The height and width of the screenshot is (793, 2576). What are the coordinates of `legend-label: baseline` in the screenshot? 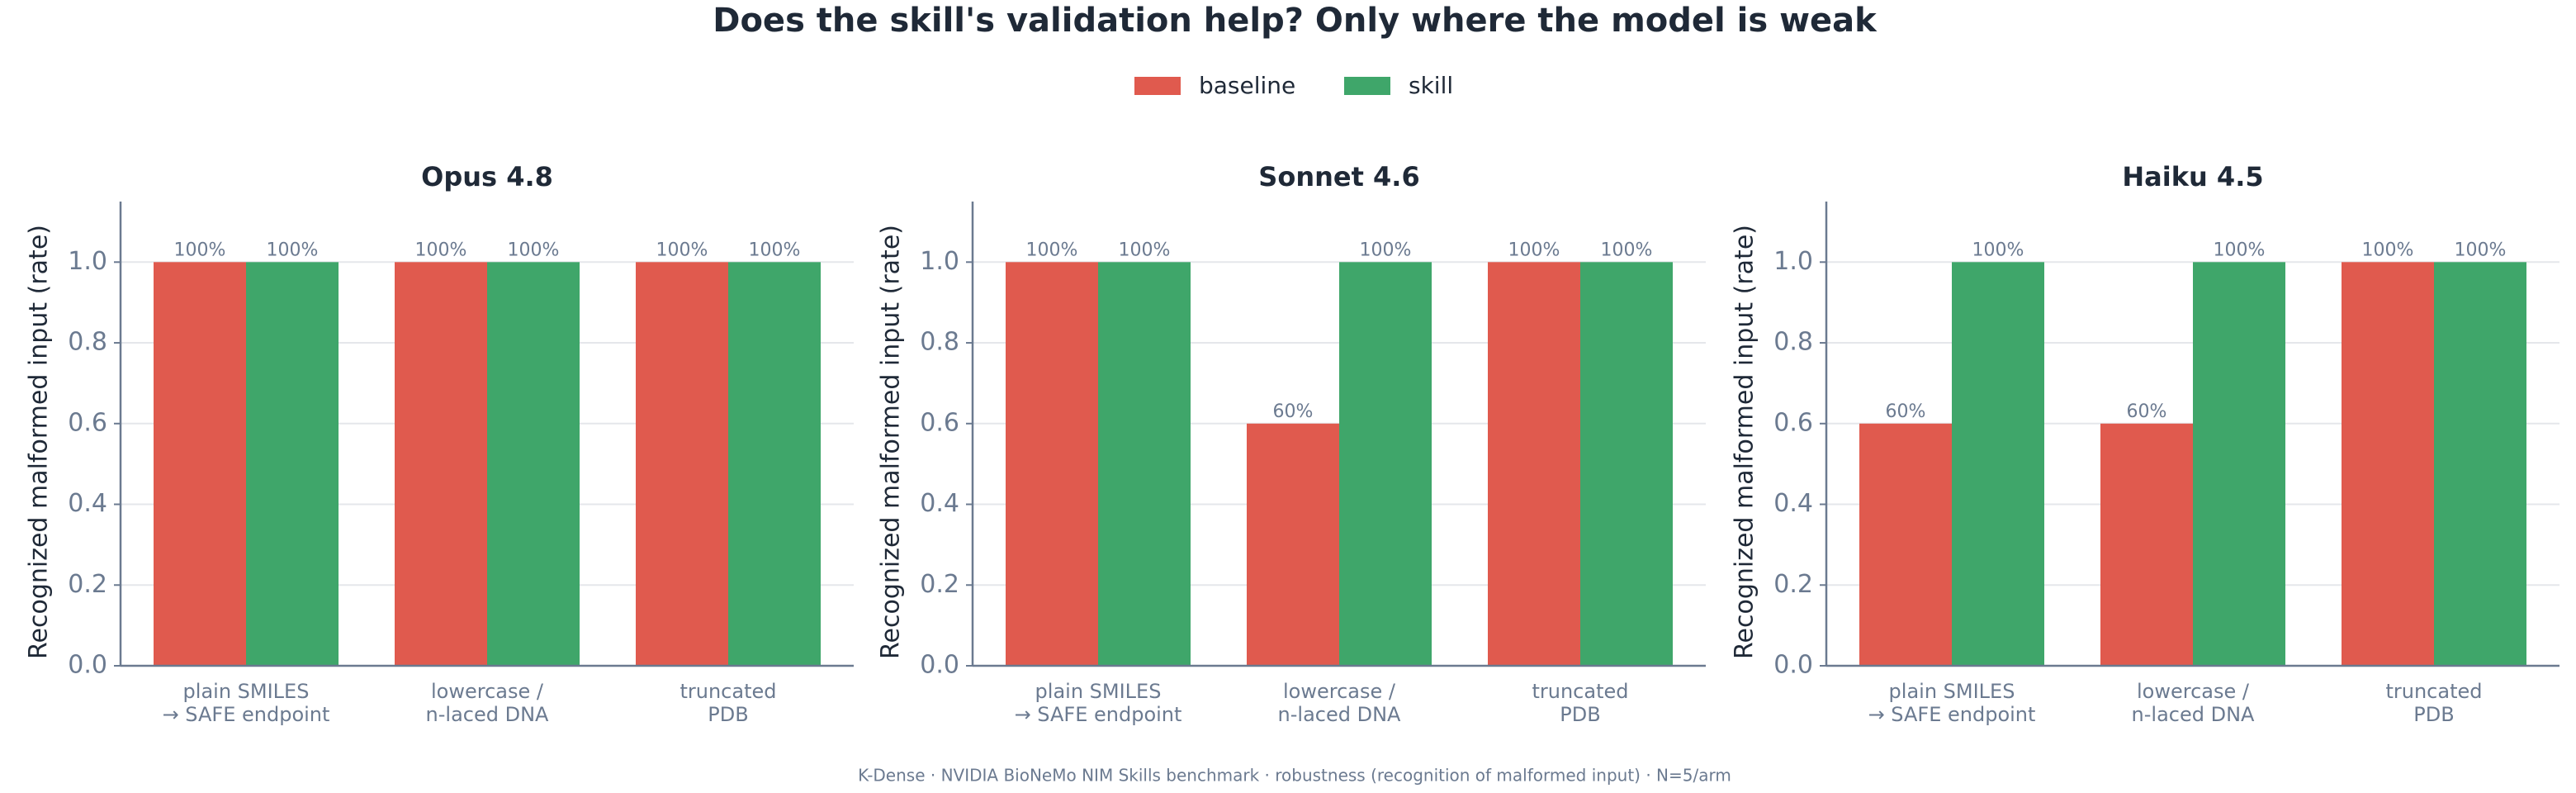 It's located at (1247, 85).